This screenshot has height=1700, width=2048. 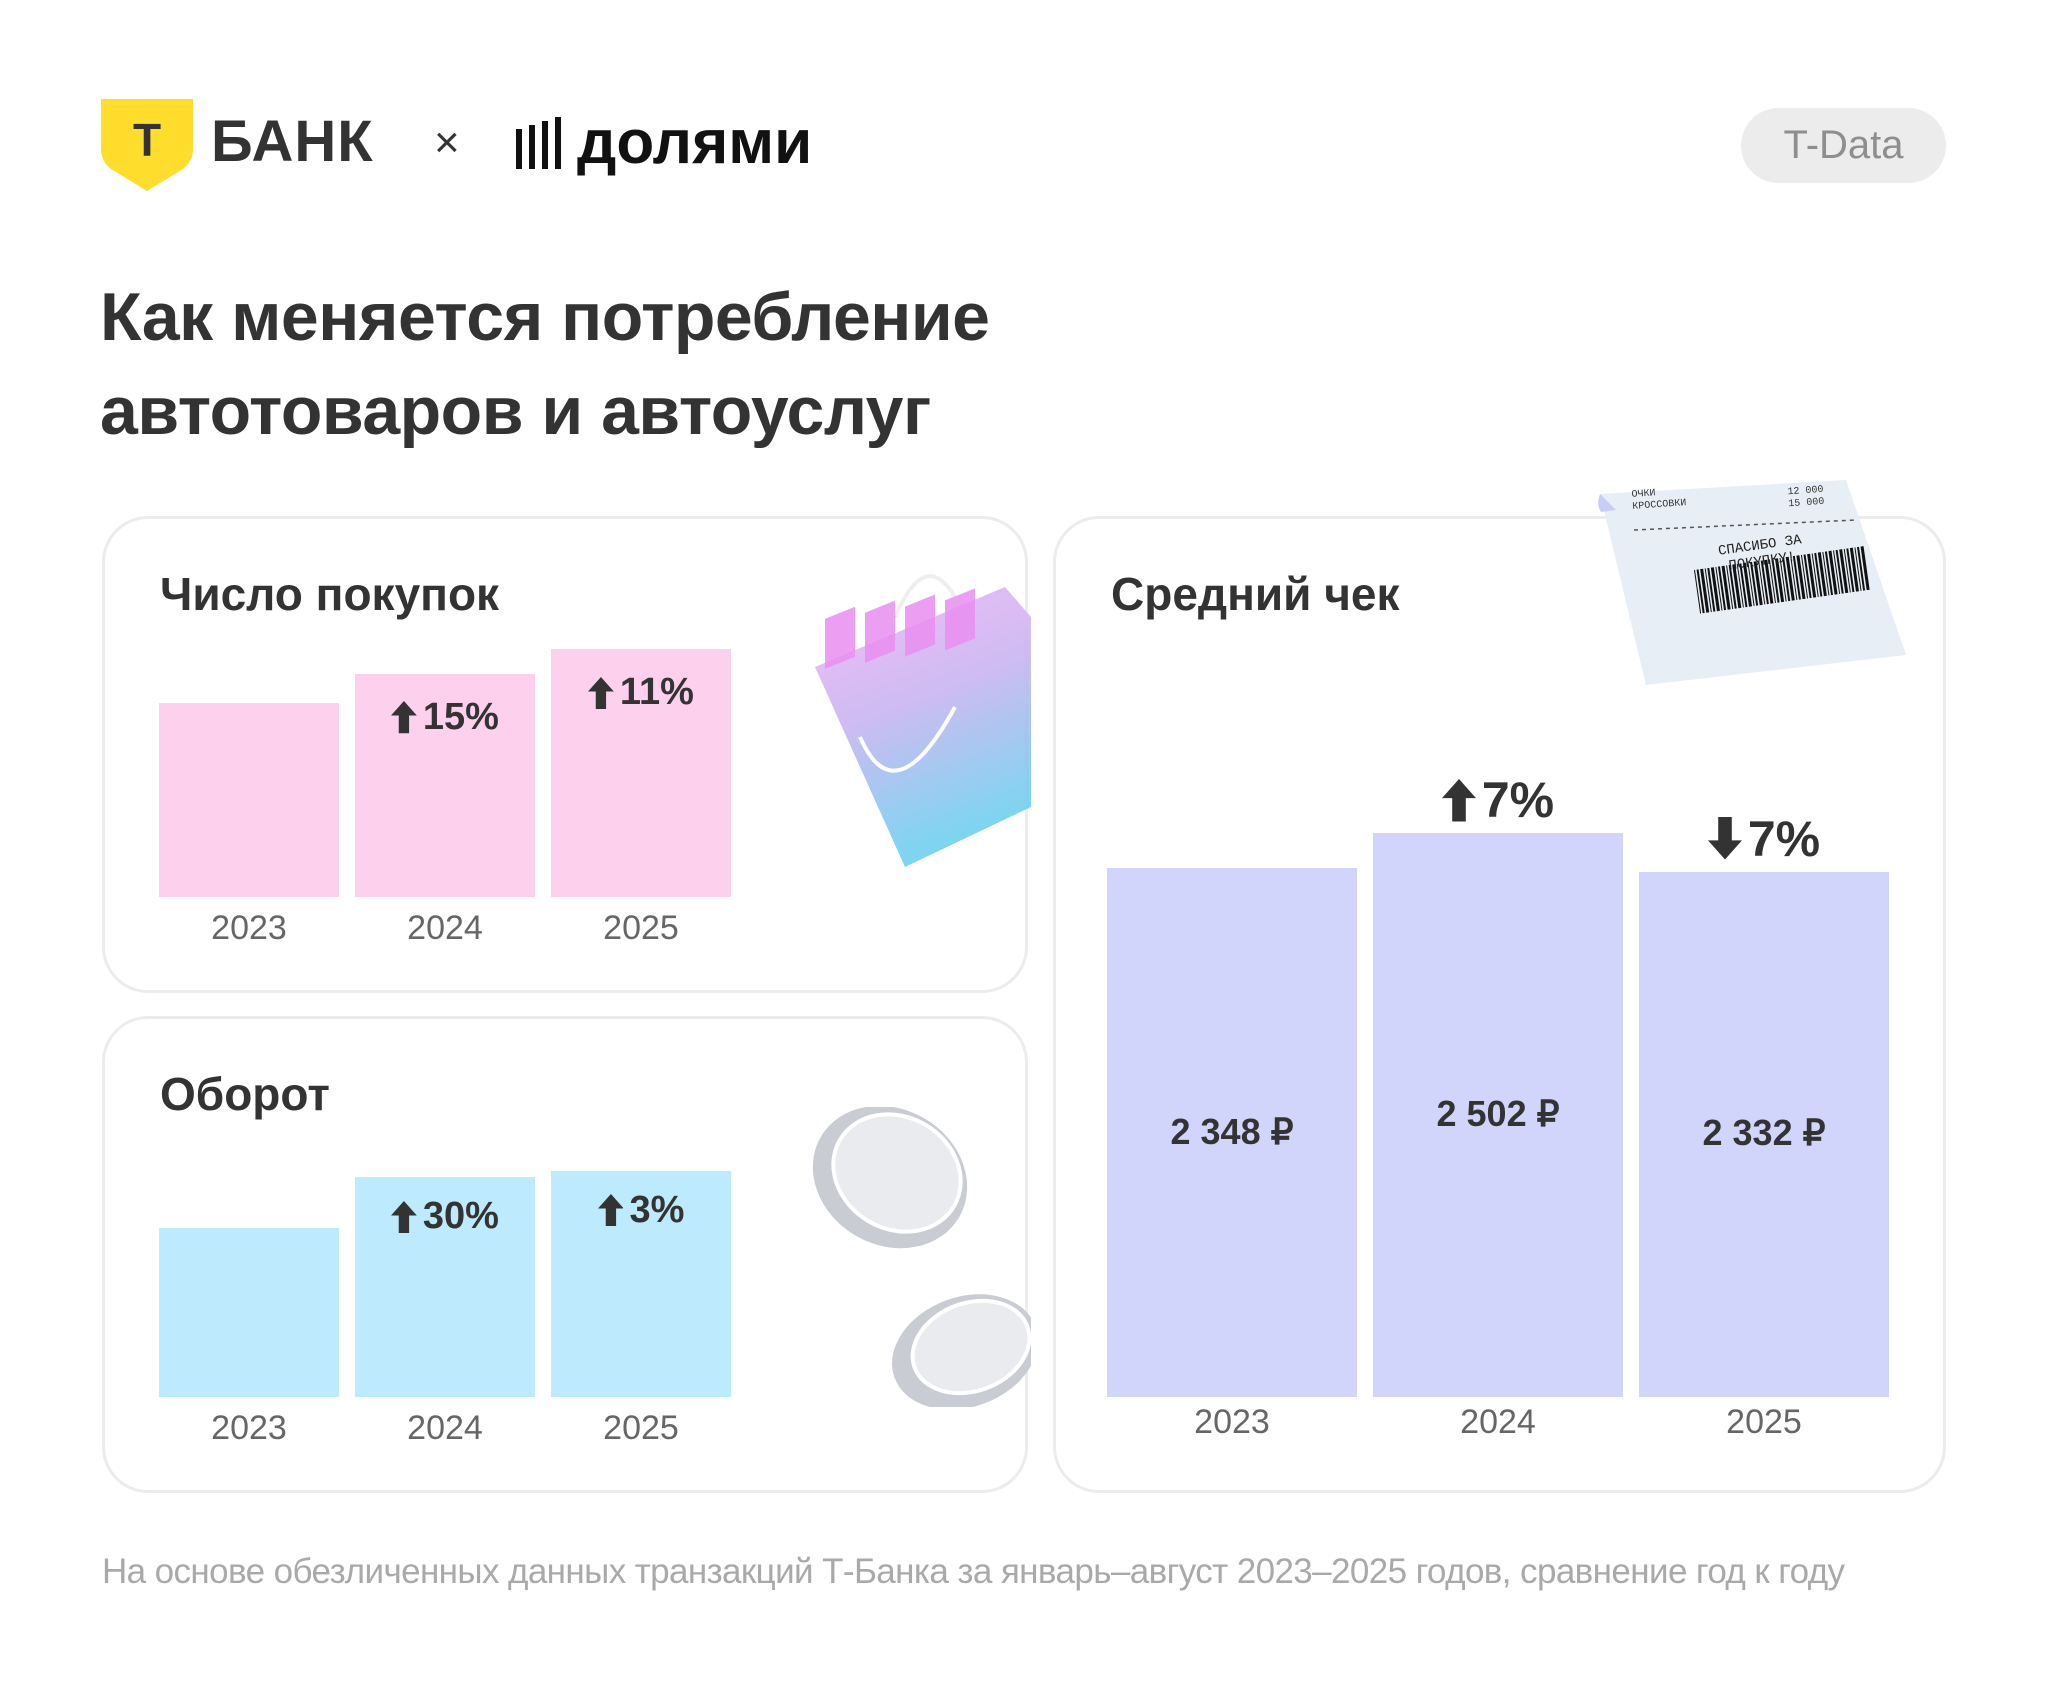 I want to click on card-title: Средний чек, so click(x=1255, y=594).